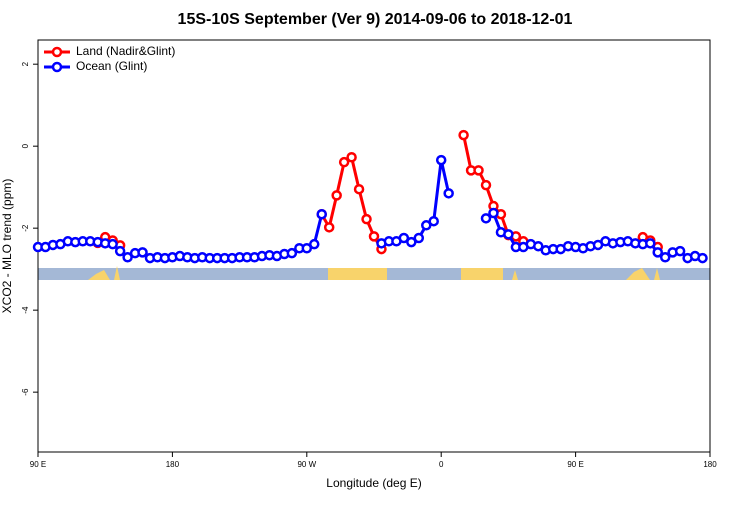 Image resolution: width=750 pixels, height=505 pixels. Describe the element at coordinates (25, 63) in the screenshot. I see `y-tick-label: 2` at that location.